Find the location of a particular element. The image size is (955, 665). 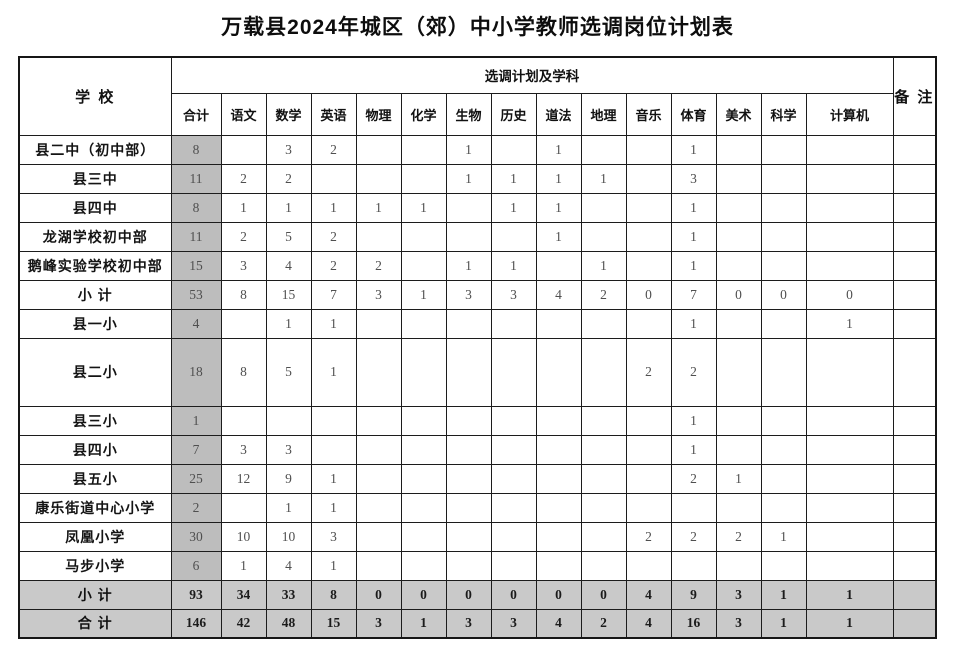

school-name-cell: 龙湖学校初中部 is located at coordinates (95, 236).